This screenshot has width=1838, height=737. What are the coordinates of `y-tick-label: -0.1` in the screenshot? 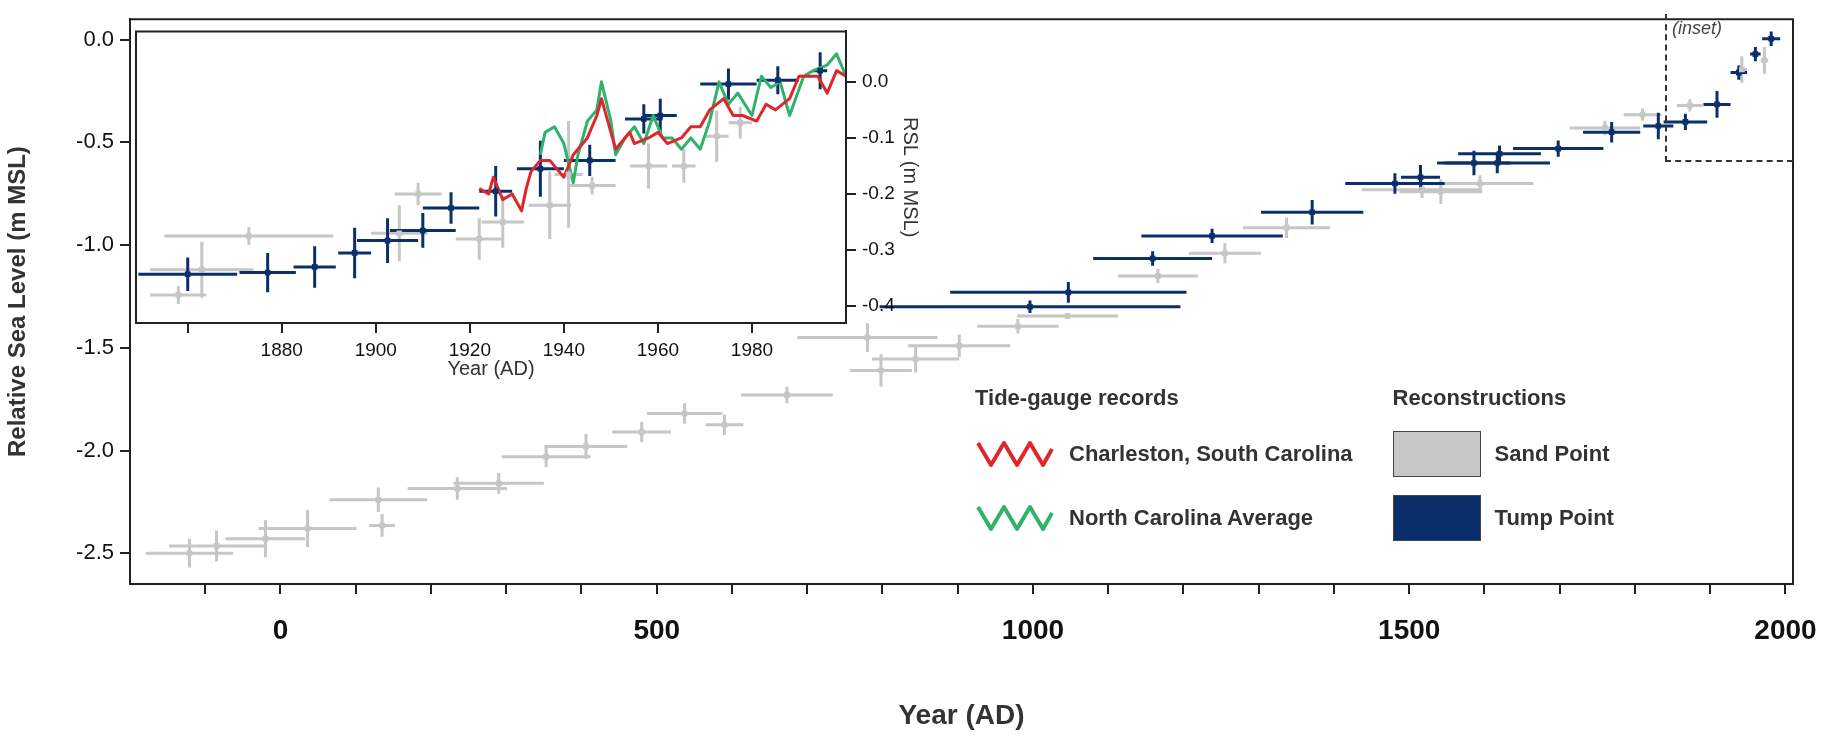 It's located at (878, 137).